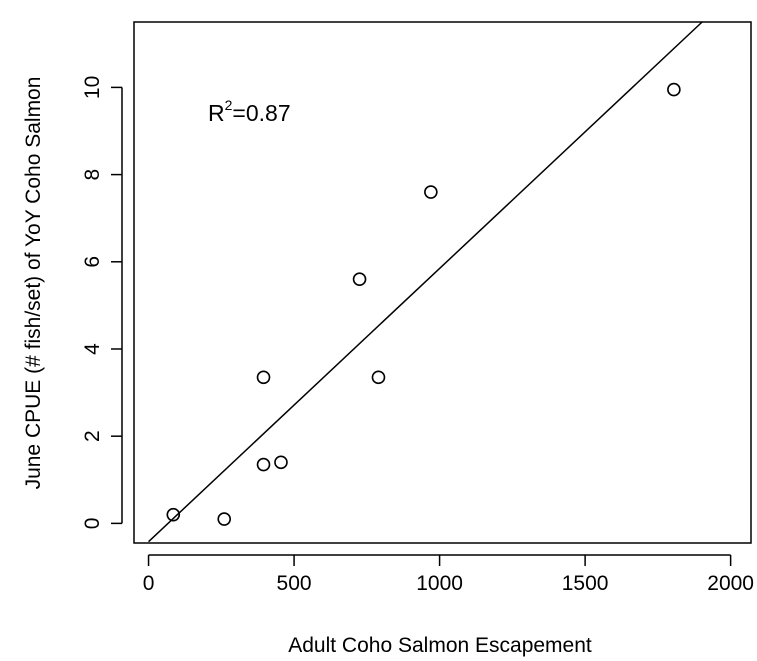 This screenshot has height=661, width=757. What do you see at coordinates (92, 436) in the screenshot?
I see `y-tick-label: 2` at bounding box center [92, 436].